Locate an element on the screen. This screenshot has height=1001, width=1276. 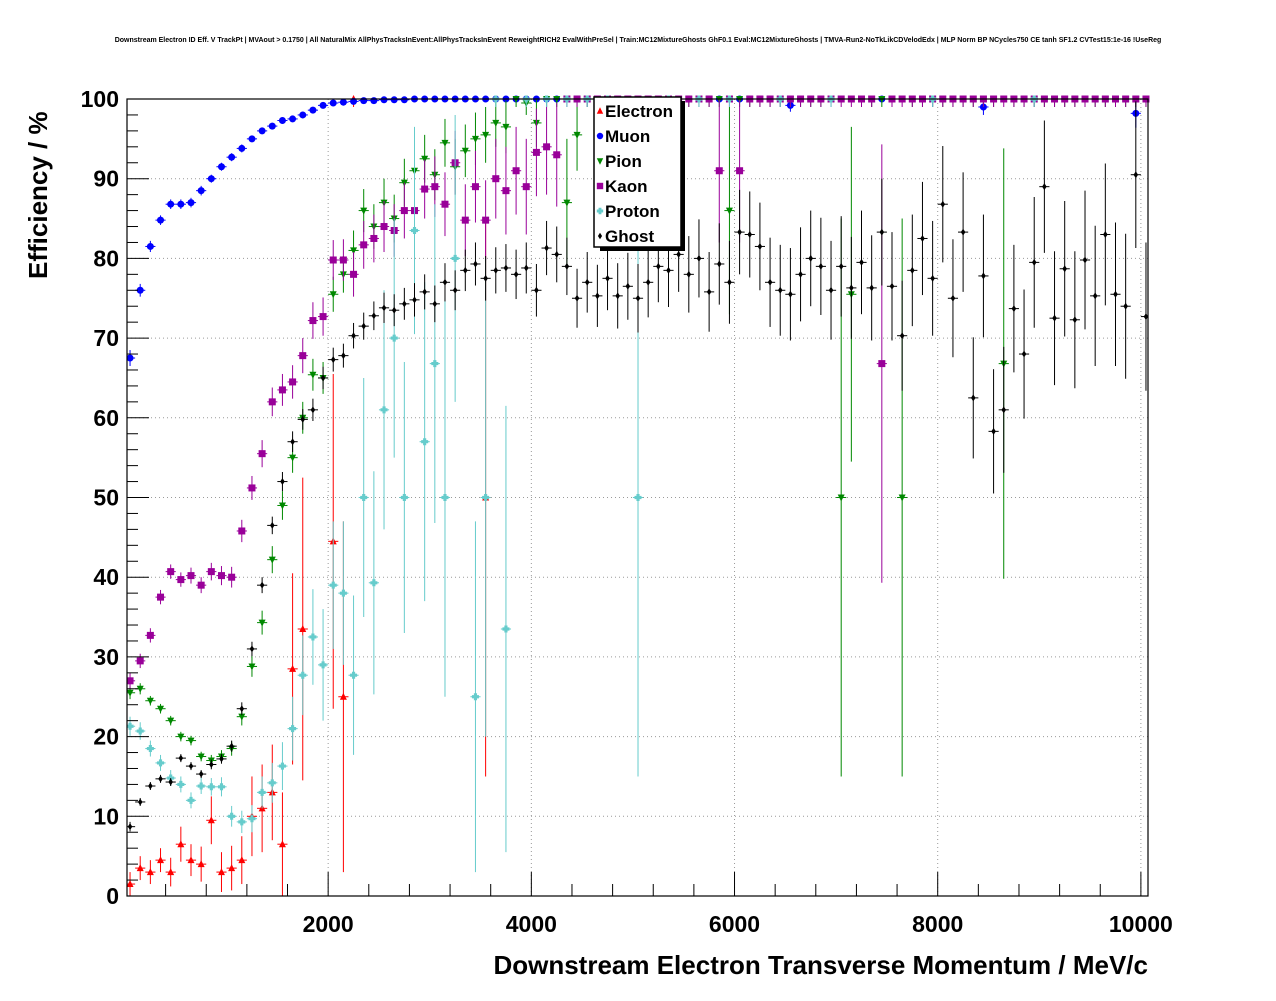
y-axis-label: Efficiency / % is located at coordinates (38, 195).